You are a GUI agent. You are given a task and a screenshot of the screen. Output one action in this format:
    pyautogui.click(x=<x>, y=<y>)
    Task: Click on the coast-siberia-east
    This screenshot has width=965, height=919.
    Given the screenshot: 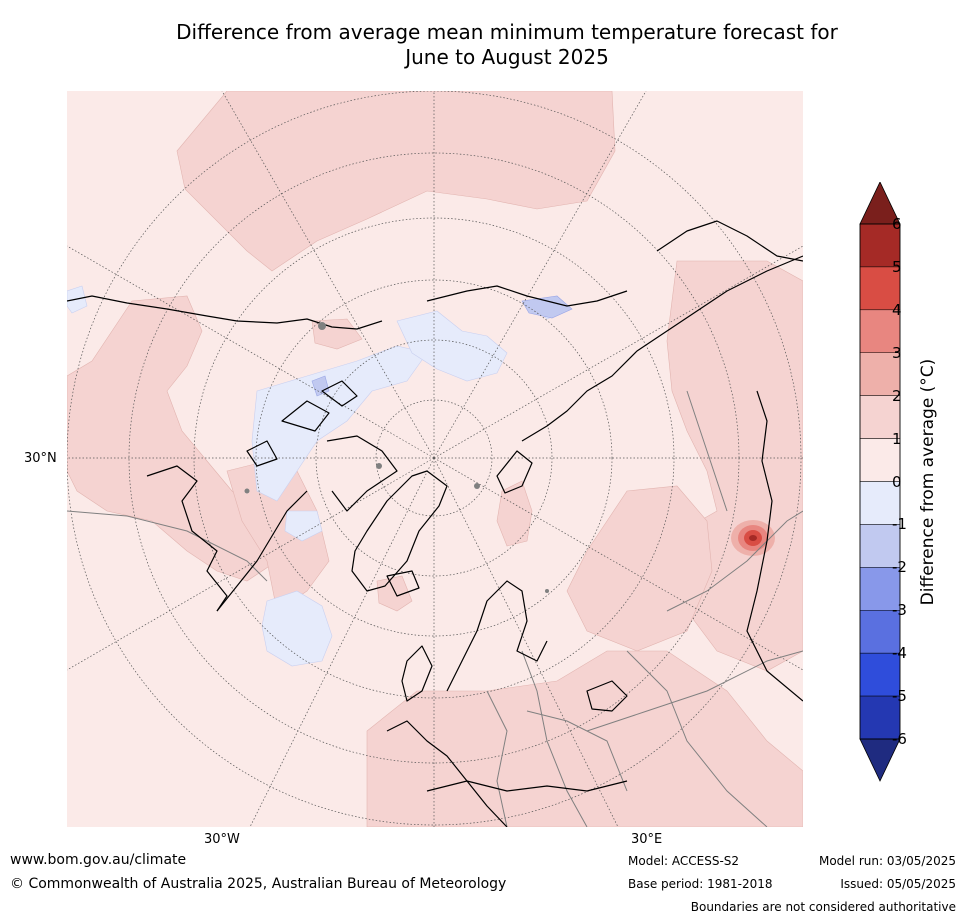 What is the action you would take?
    pyautogui.click(x=729, y=241)
    